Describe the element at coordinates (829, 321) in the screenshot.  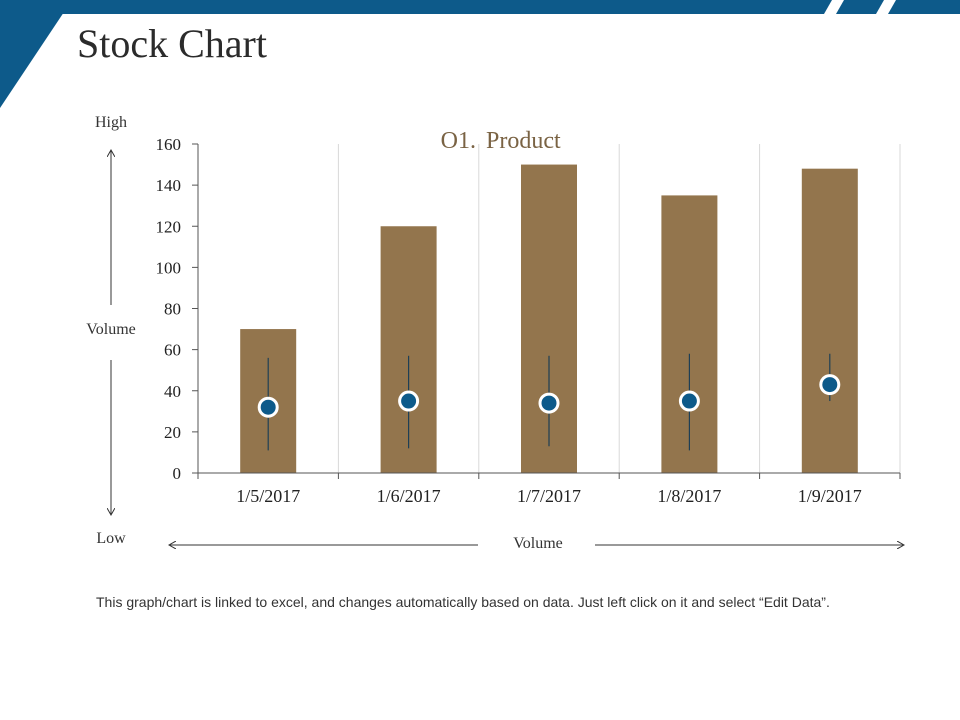
I see `volume-bar` at that location.